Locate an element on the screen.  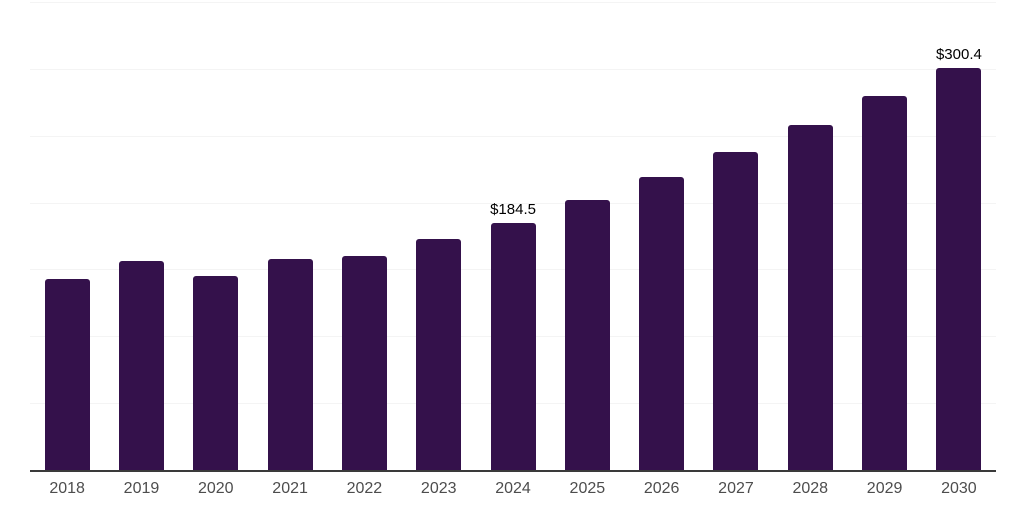
bar-2020 is located at coordinates (216, 372).